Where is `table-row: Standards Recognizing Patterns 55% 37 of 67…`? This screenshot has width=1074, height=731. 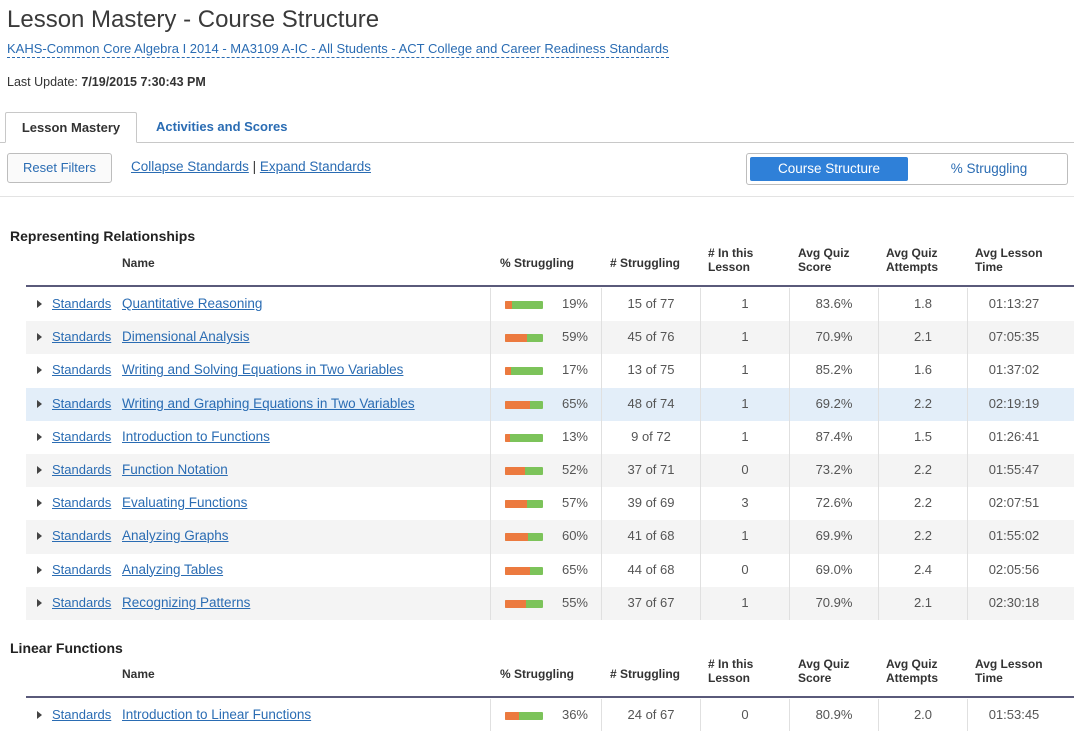
table-row: Standards Recognizing Patterns 55% 37 of 67… is located at coordinates (550, 603).